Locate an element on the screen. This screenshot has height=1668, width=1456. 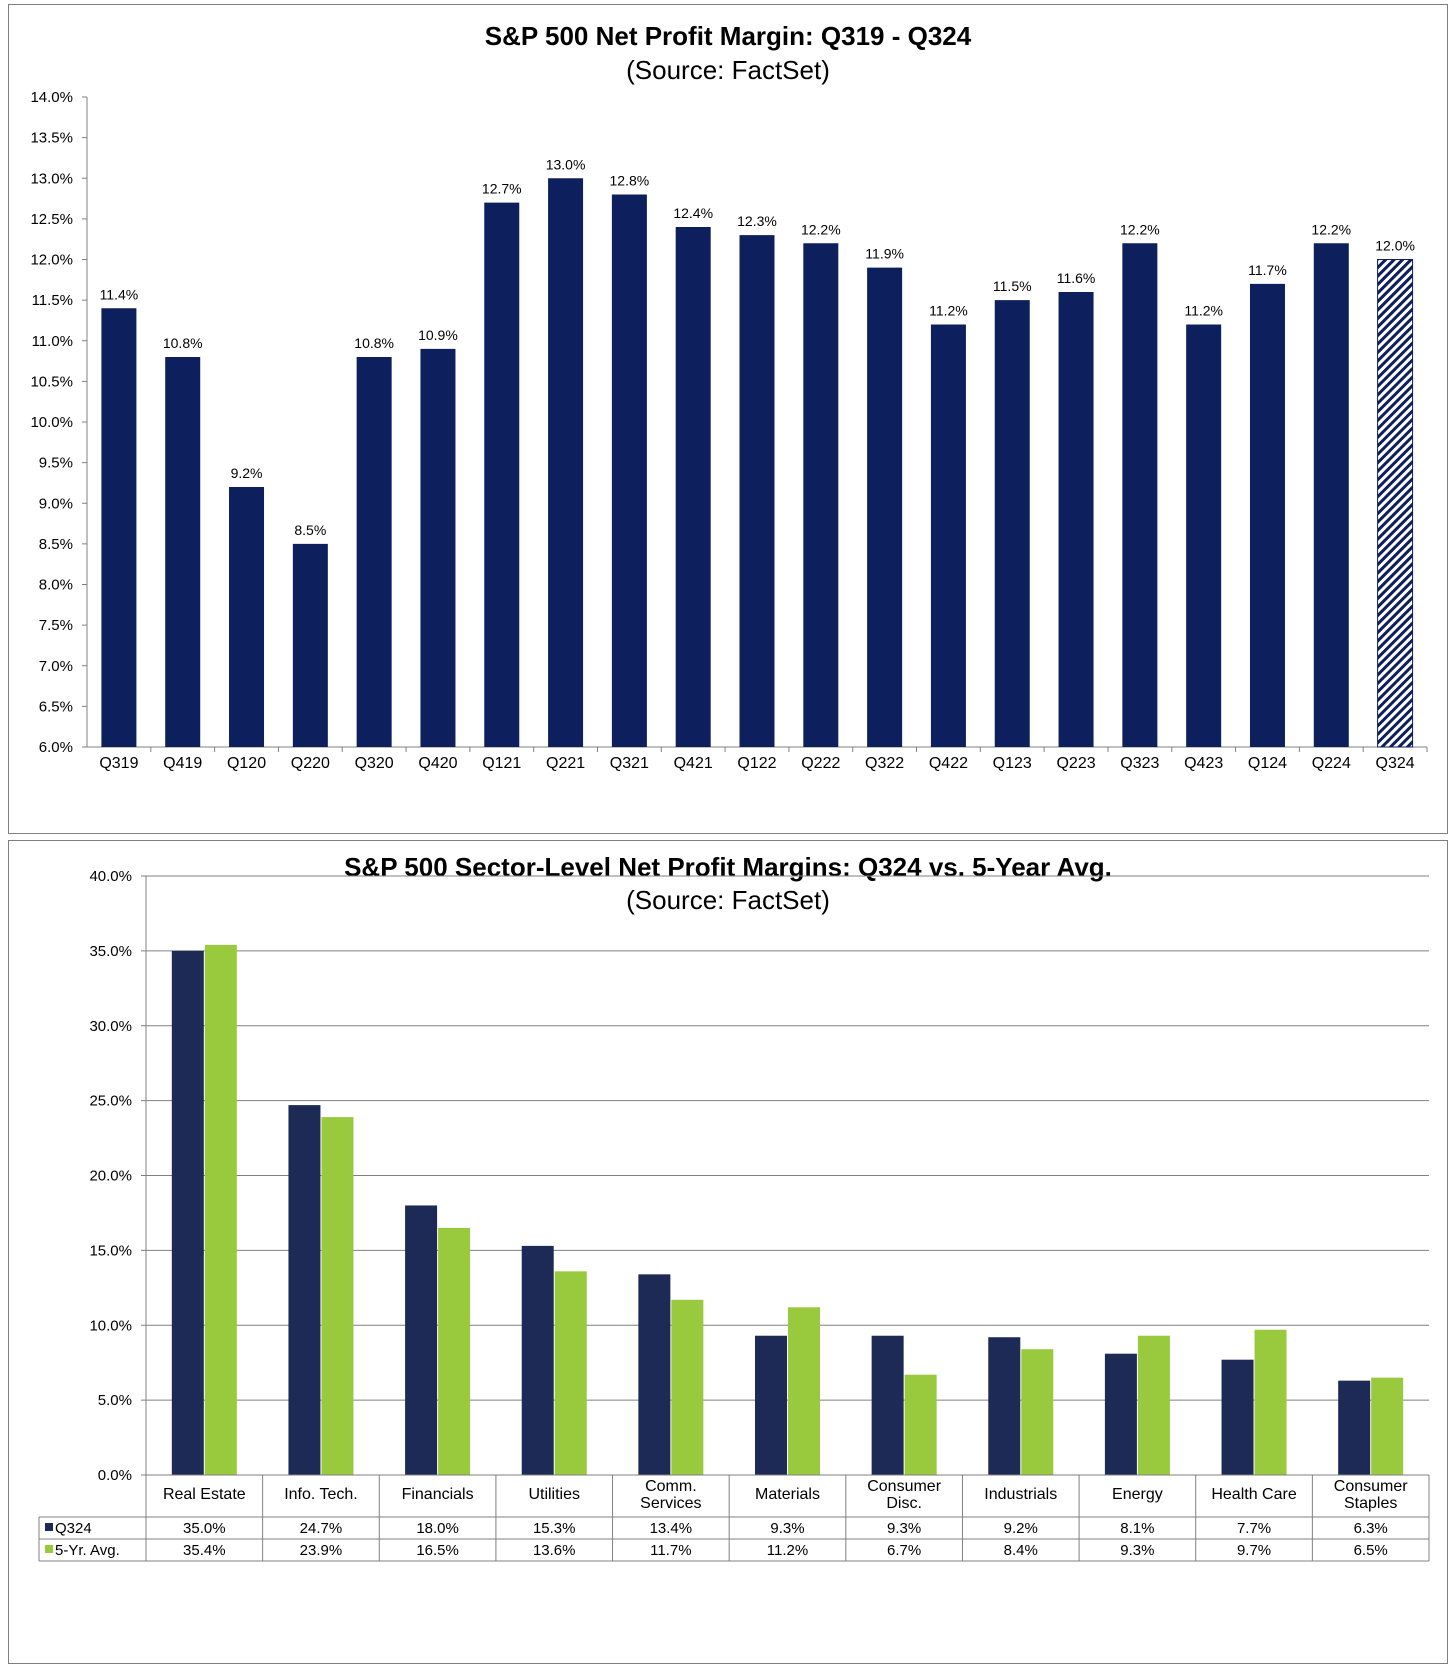
y-tick-label: 6.5% is located at coordinates (56, 706).